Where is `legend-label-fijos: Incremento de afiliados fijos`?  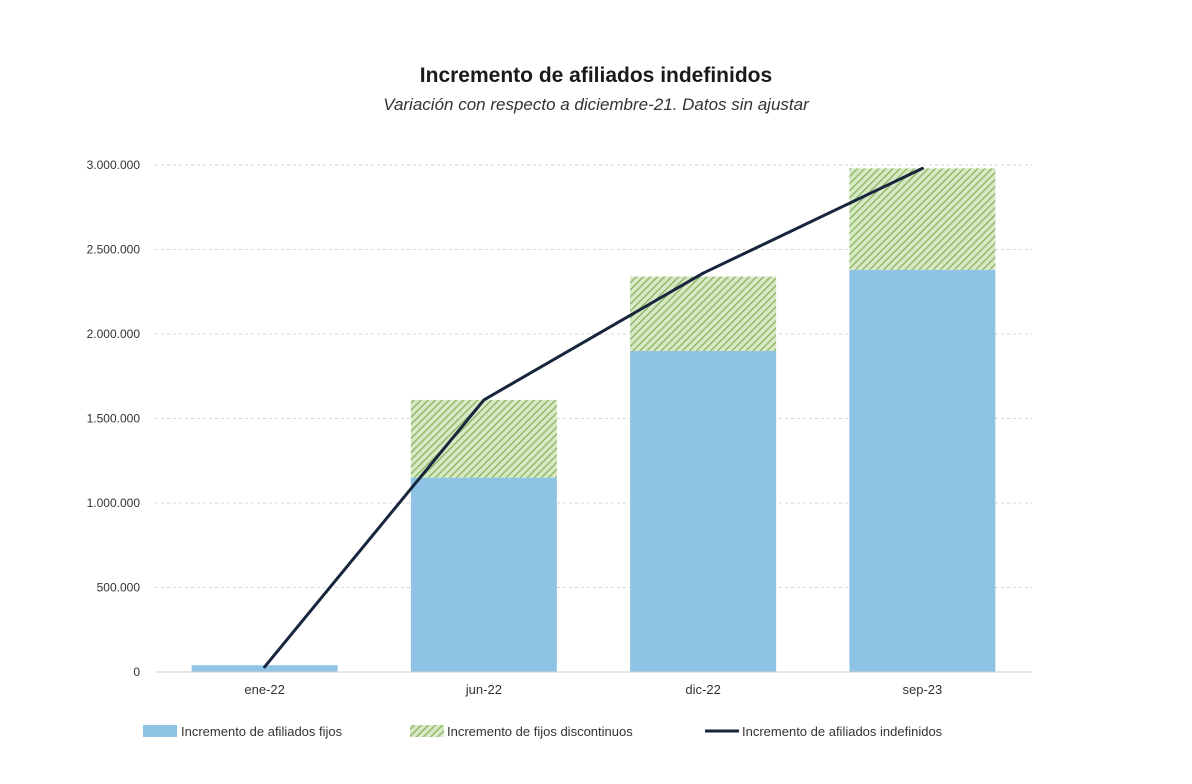 legend-label-fijos: Incremento de afiliados fijos is located at coordinates (262, 731).